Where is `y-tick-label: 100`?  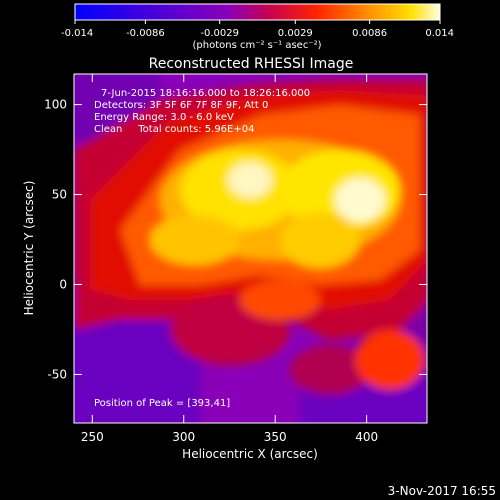
y-tick-label: 100 is located at coordinates (55, 105).